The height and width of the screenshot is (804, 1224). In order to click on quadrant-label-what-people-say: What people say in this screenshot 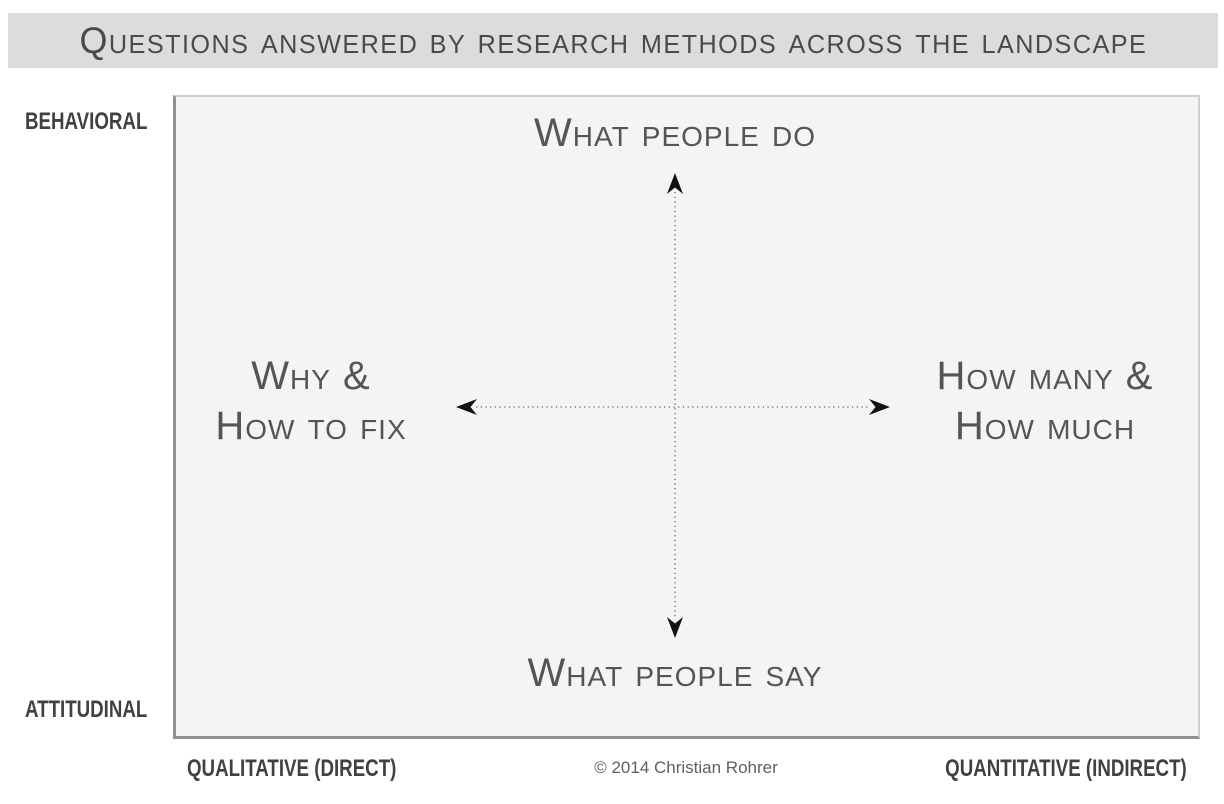, I will do `click(675, 673)`.